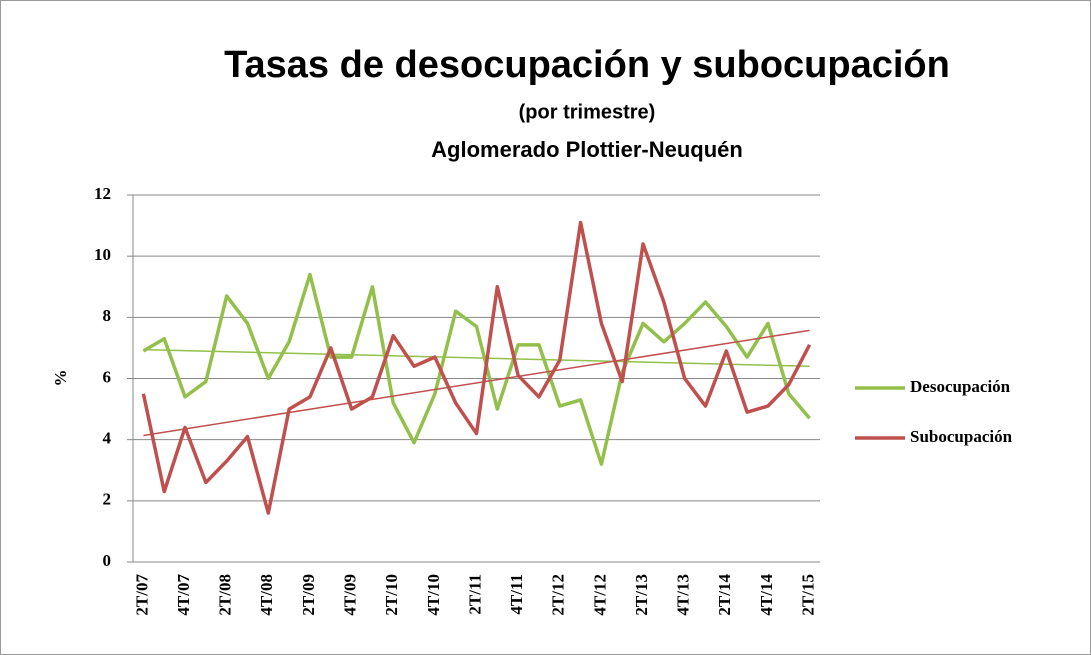  Describe the element at coordinates (183, 595) in the screenshot. I see `x-tick-label: 4T/07` at that location.